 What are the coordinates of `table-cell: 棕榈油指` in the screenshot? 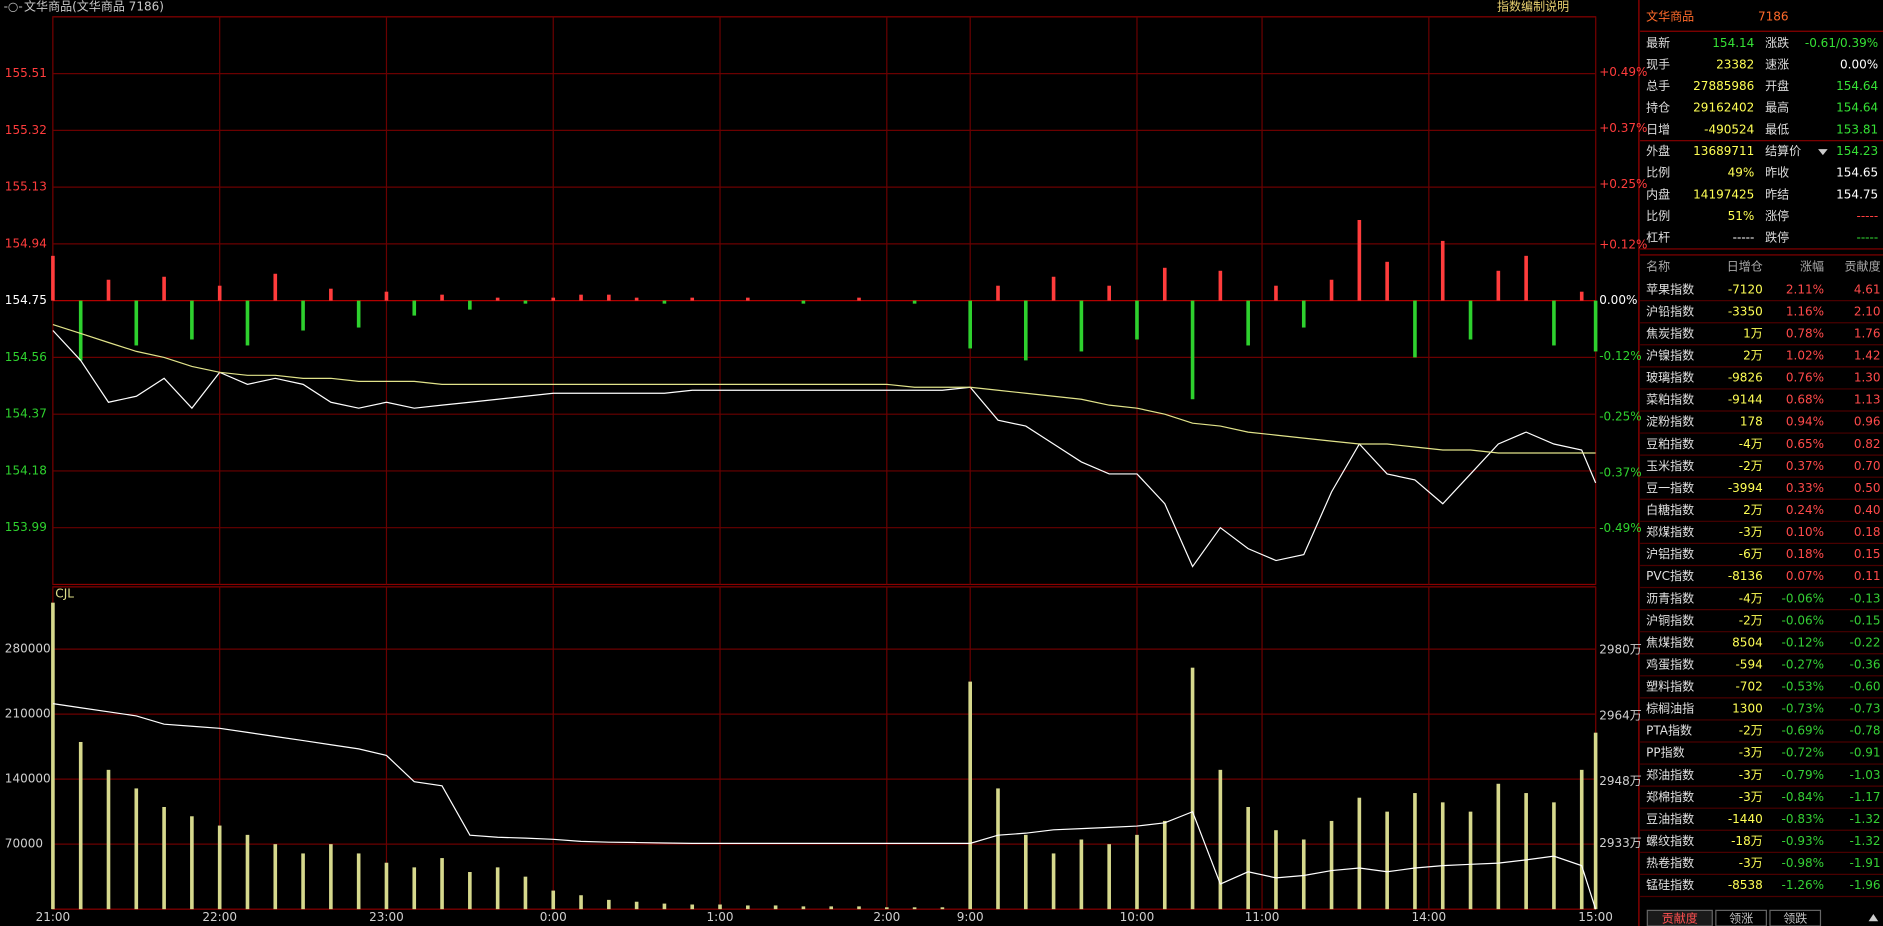 It's located at (1670, 708).